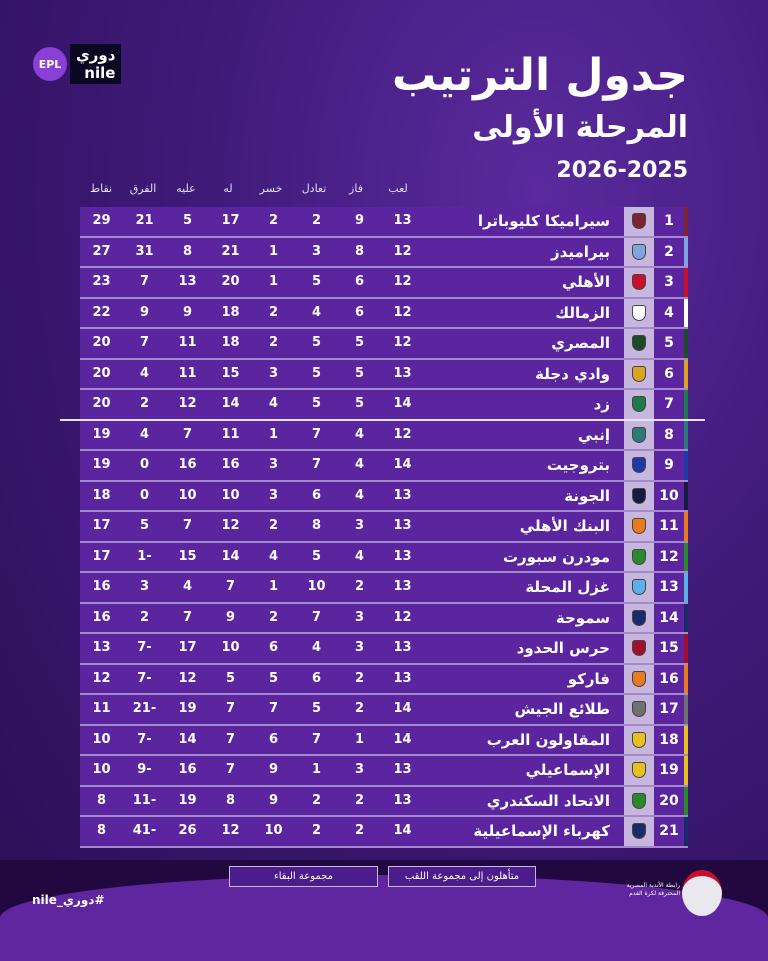  I want to click on team-name: حرس الحدود, so click(563, 648).